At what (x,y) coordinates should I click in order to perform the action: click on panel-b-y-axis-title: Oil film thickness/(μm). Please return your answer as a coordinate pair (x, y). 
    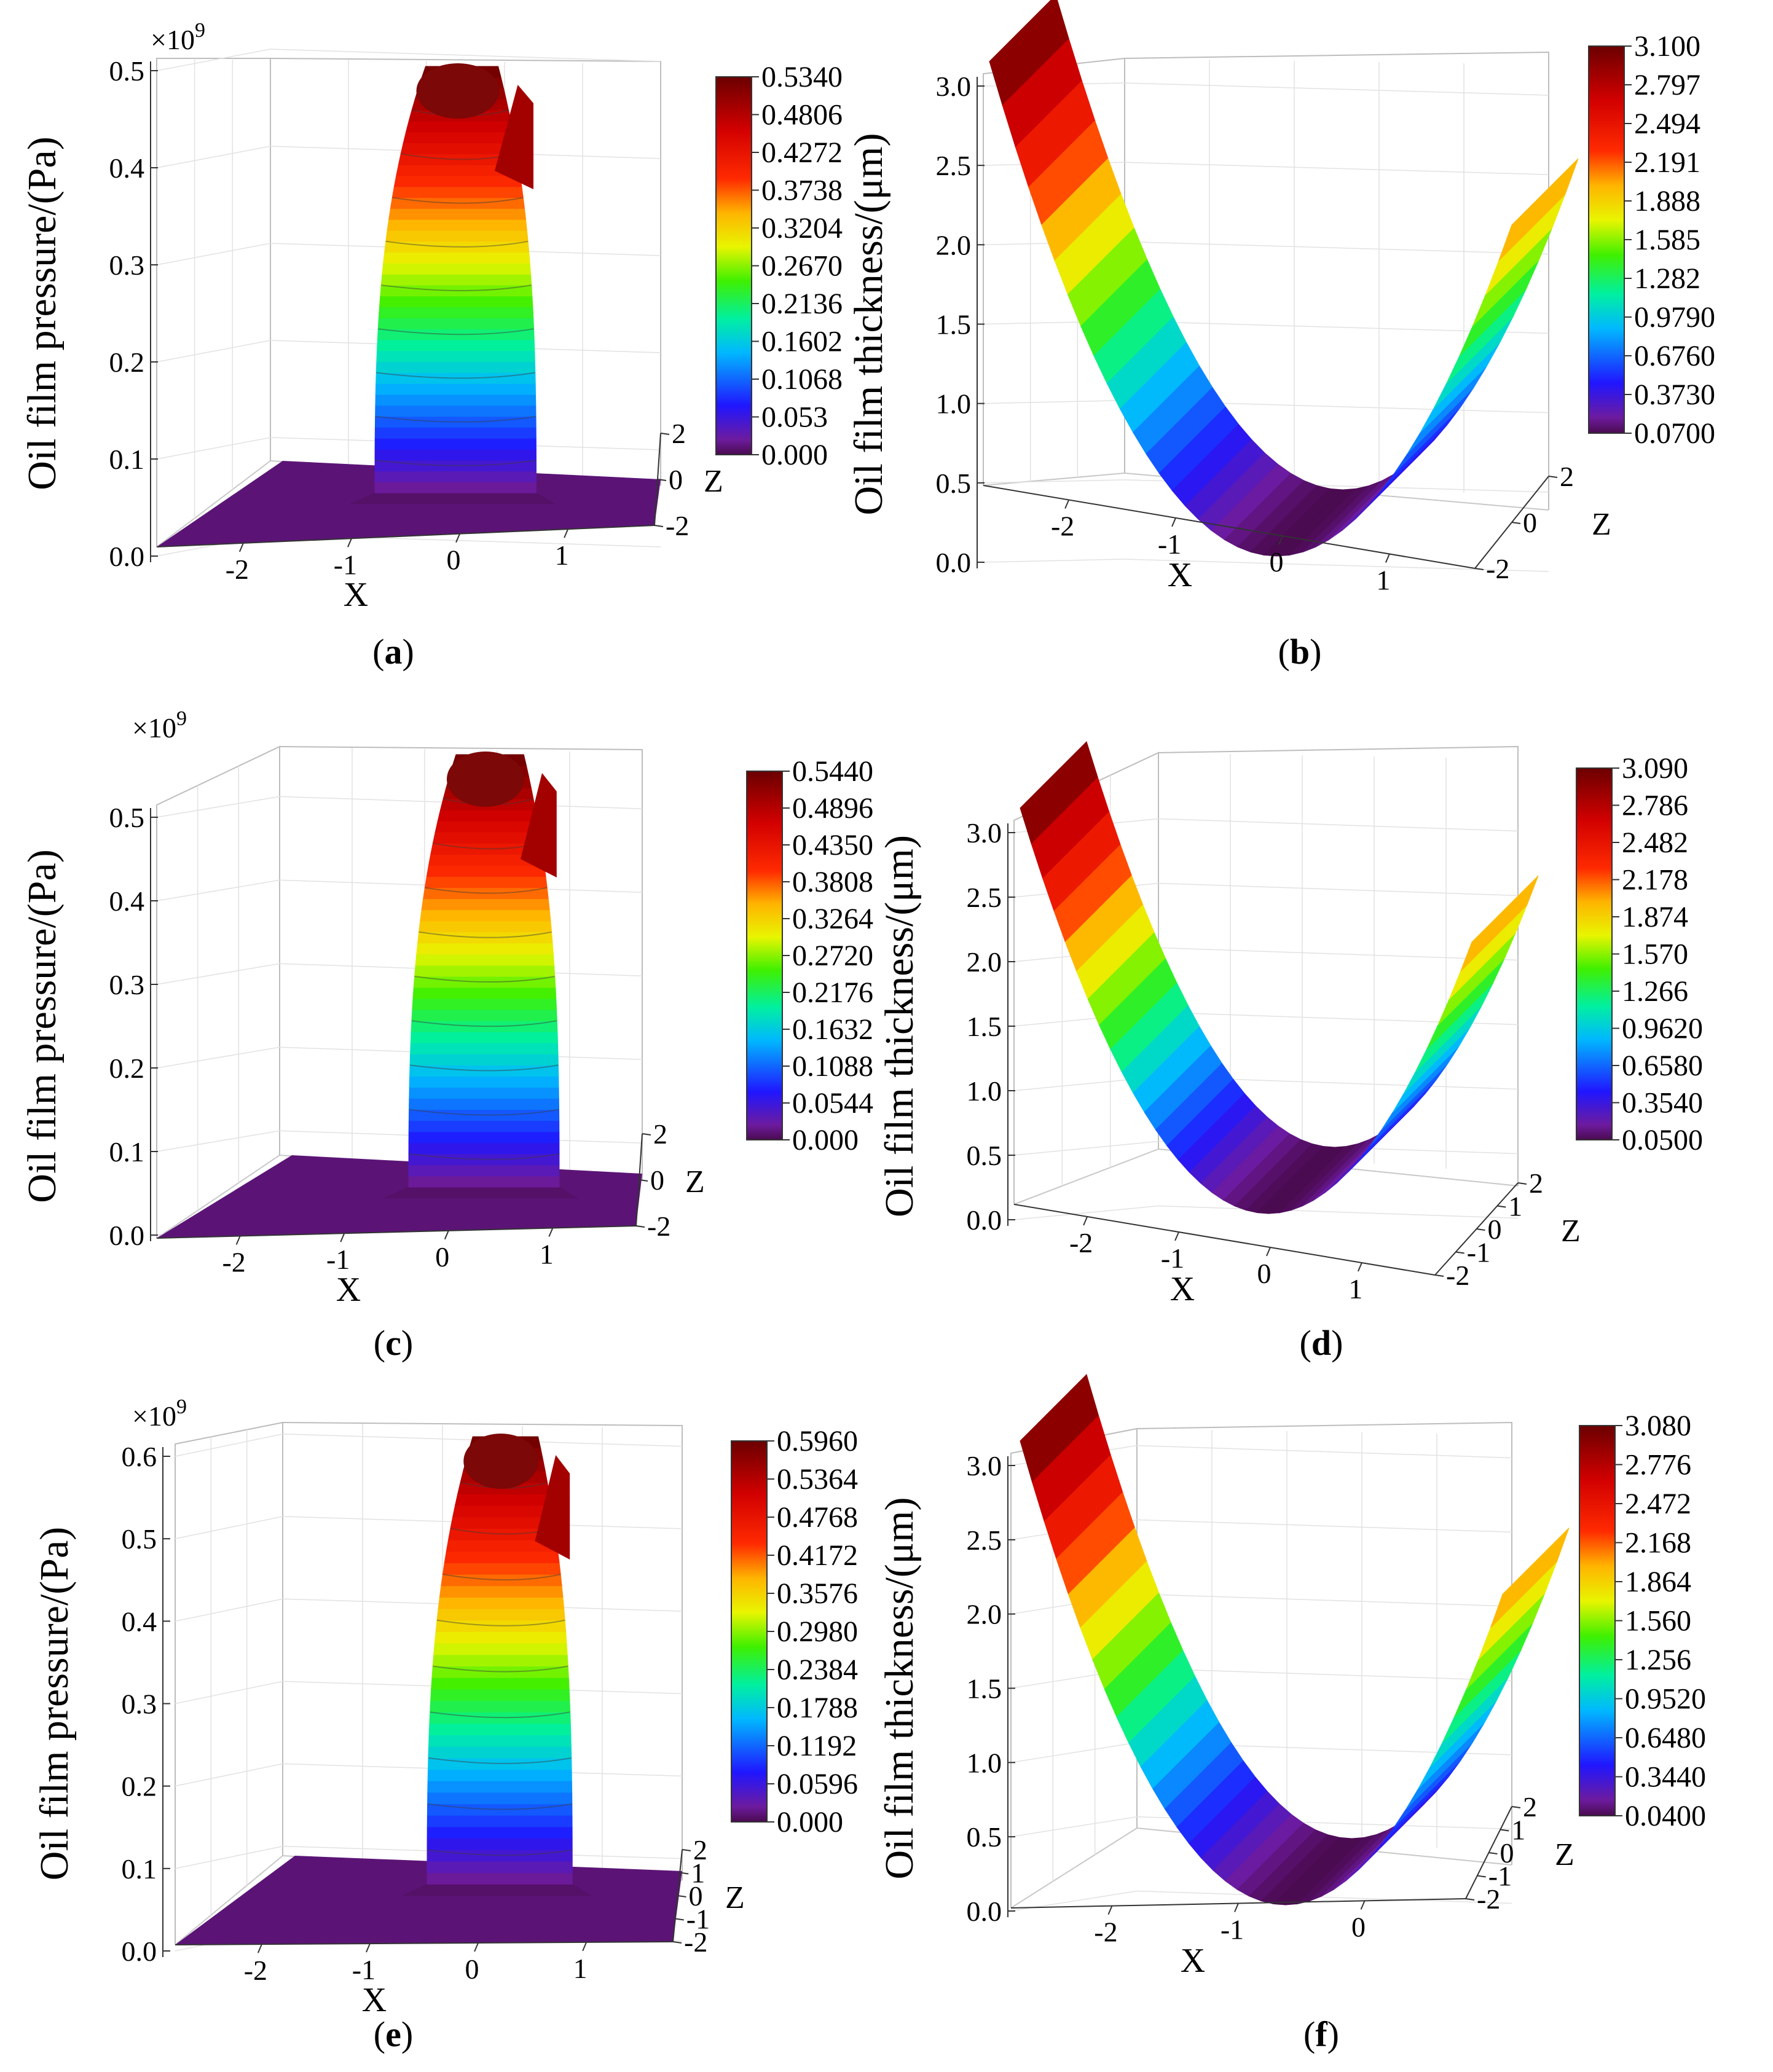
    Looking at the image, I should click on (869, 324).